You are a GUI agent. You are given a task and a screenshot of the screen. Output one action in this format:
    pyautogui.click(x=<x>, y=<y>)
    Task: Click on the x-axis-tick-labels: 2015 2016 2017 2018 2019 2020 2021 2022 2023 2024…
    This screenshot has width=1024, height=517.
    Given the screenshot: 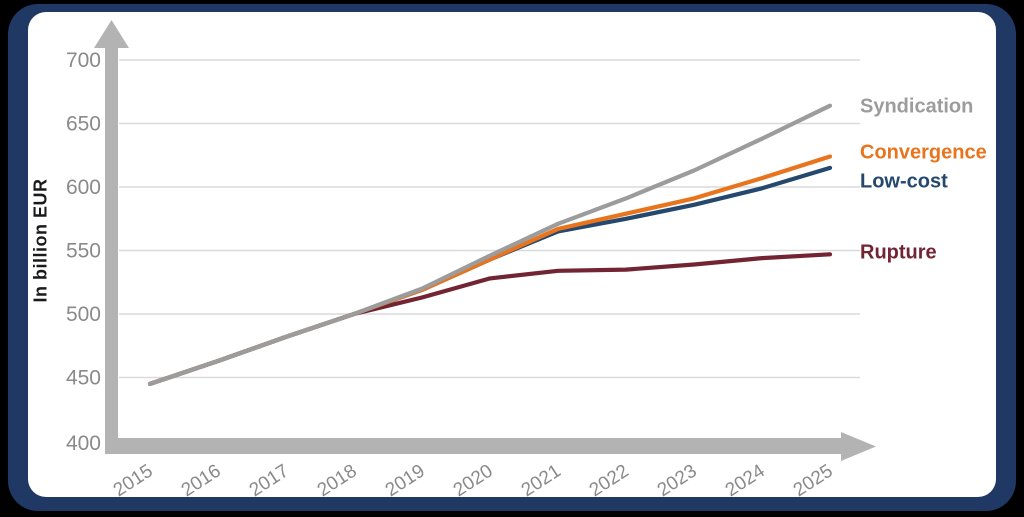 What is the action you would take?
    pyautogui.click(x=473, y=480)
    